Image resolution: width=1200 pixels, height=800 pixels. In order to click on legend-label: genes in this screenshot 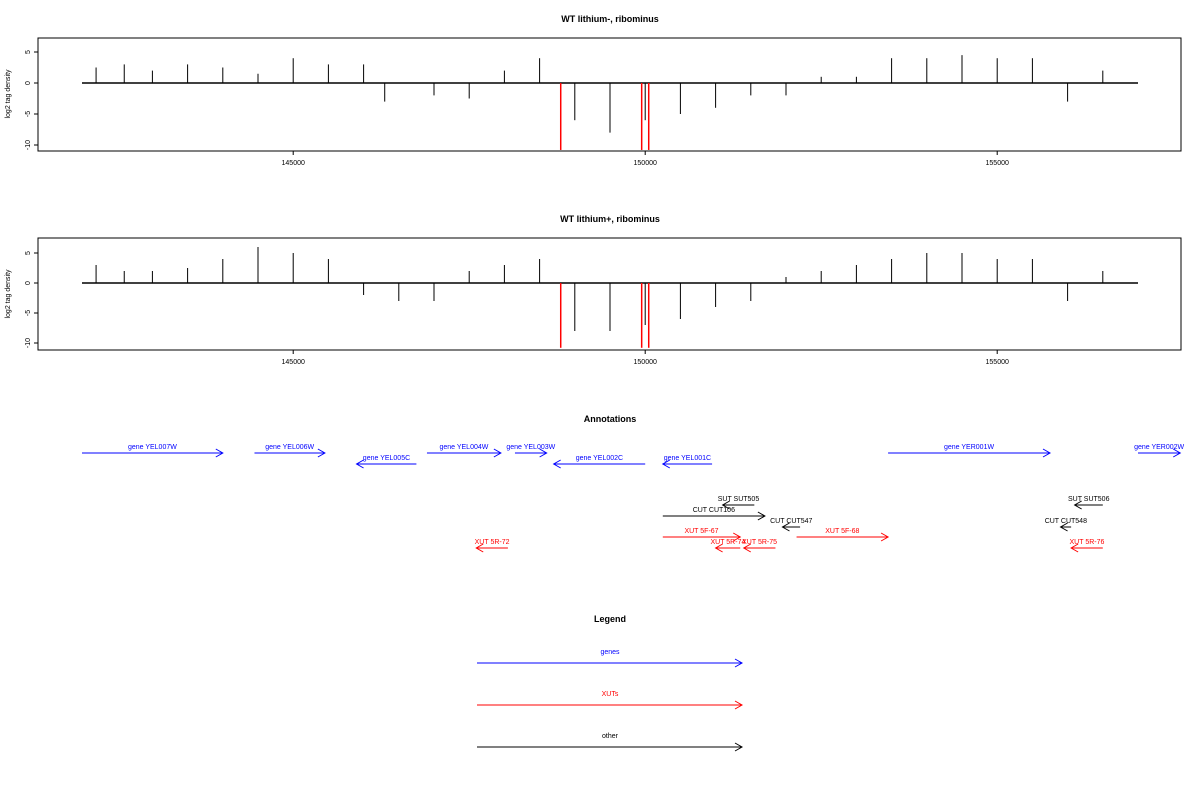, I will do `click(610, 652)`.